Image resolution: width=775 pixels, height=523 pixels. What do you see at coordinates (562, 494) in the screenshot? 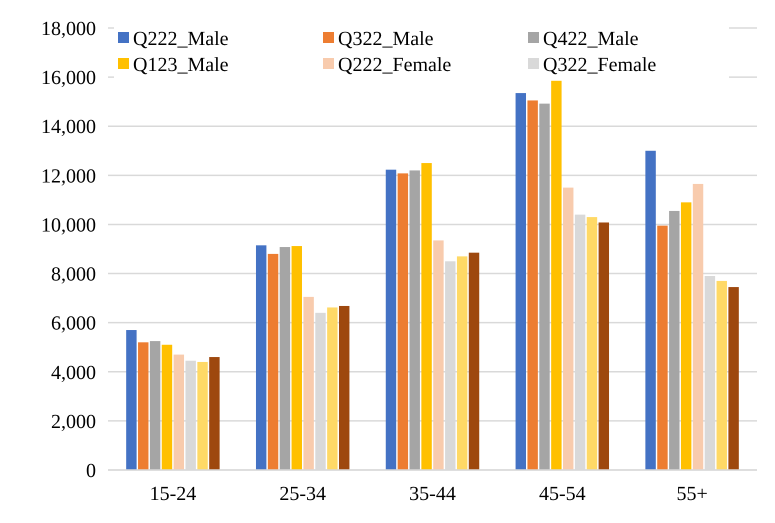
I see `x-tick-label: 45-54` at bounding box center [562, 494].